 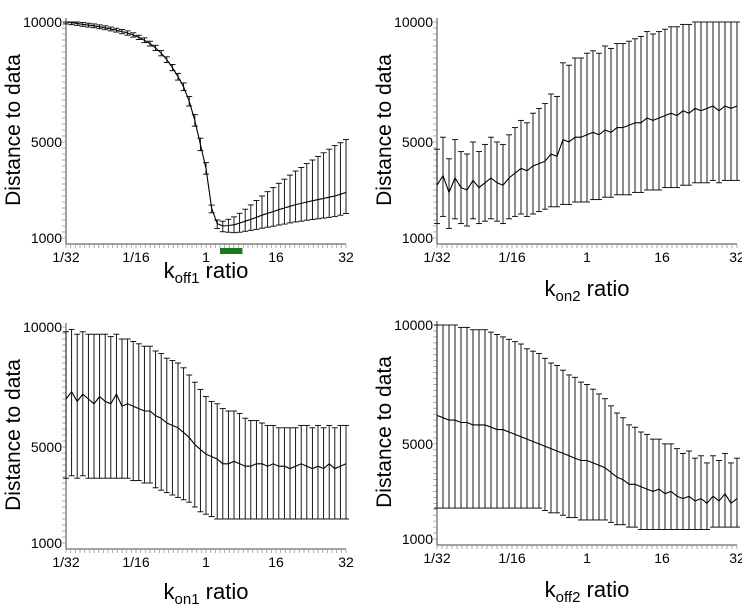 I want to click on x-axis-label-subscript: off2, so click(x=568, y=597).